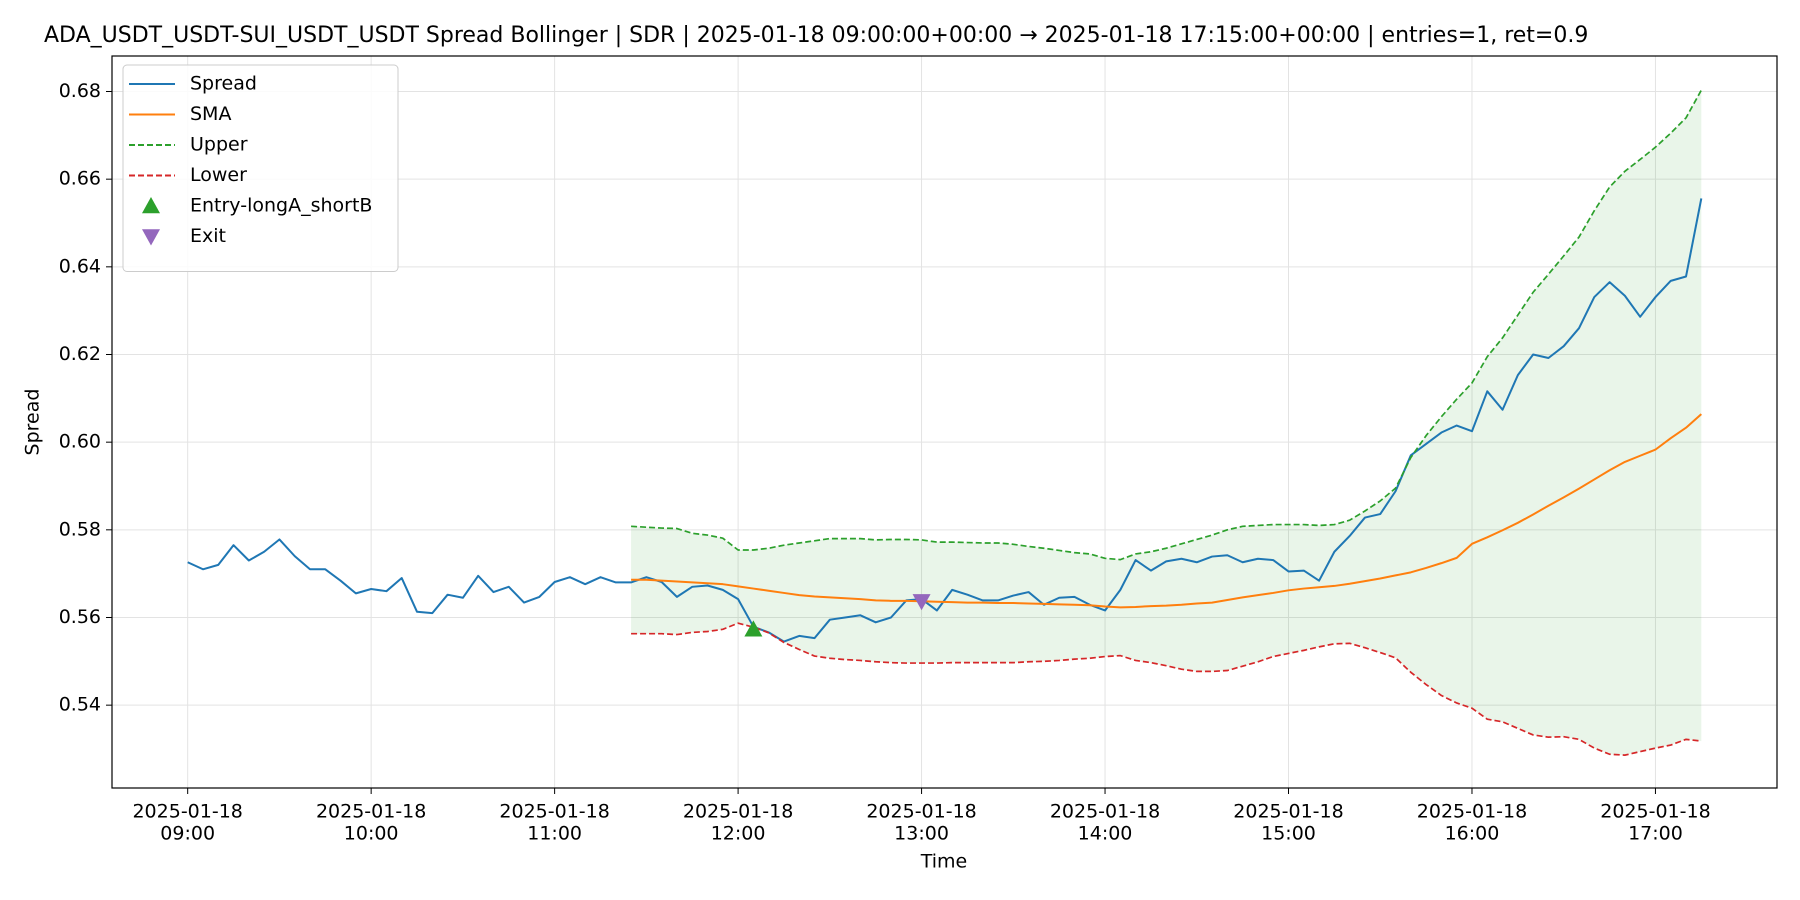 This screenshot has width=1800, height=900. I want to click on y-tick-label: 0.64, so click(80, 266).